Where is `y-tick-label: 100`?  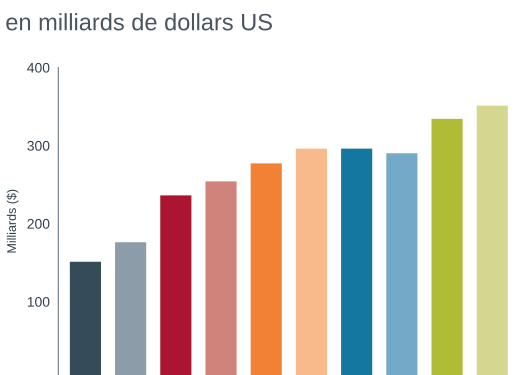
y-tick-label: 100 is located at coordinates (39, 301).